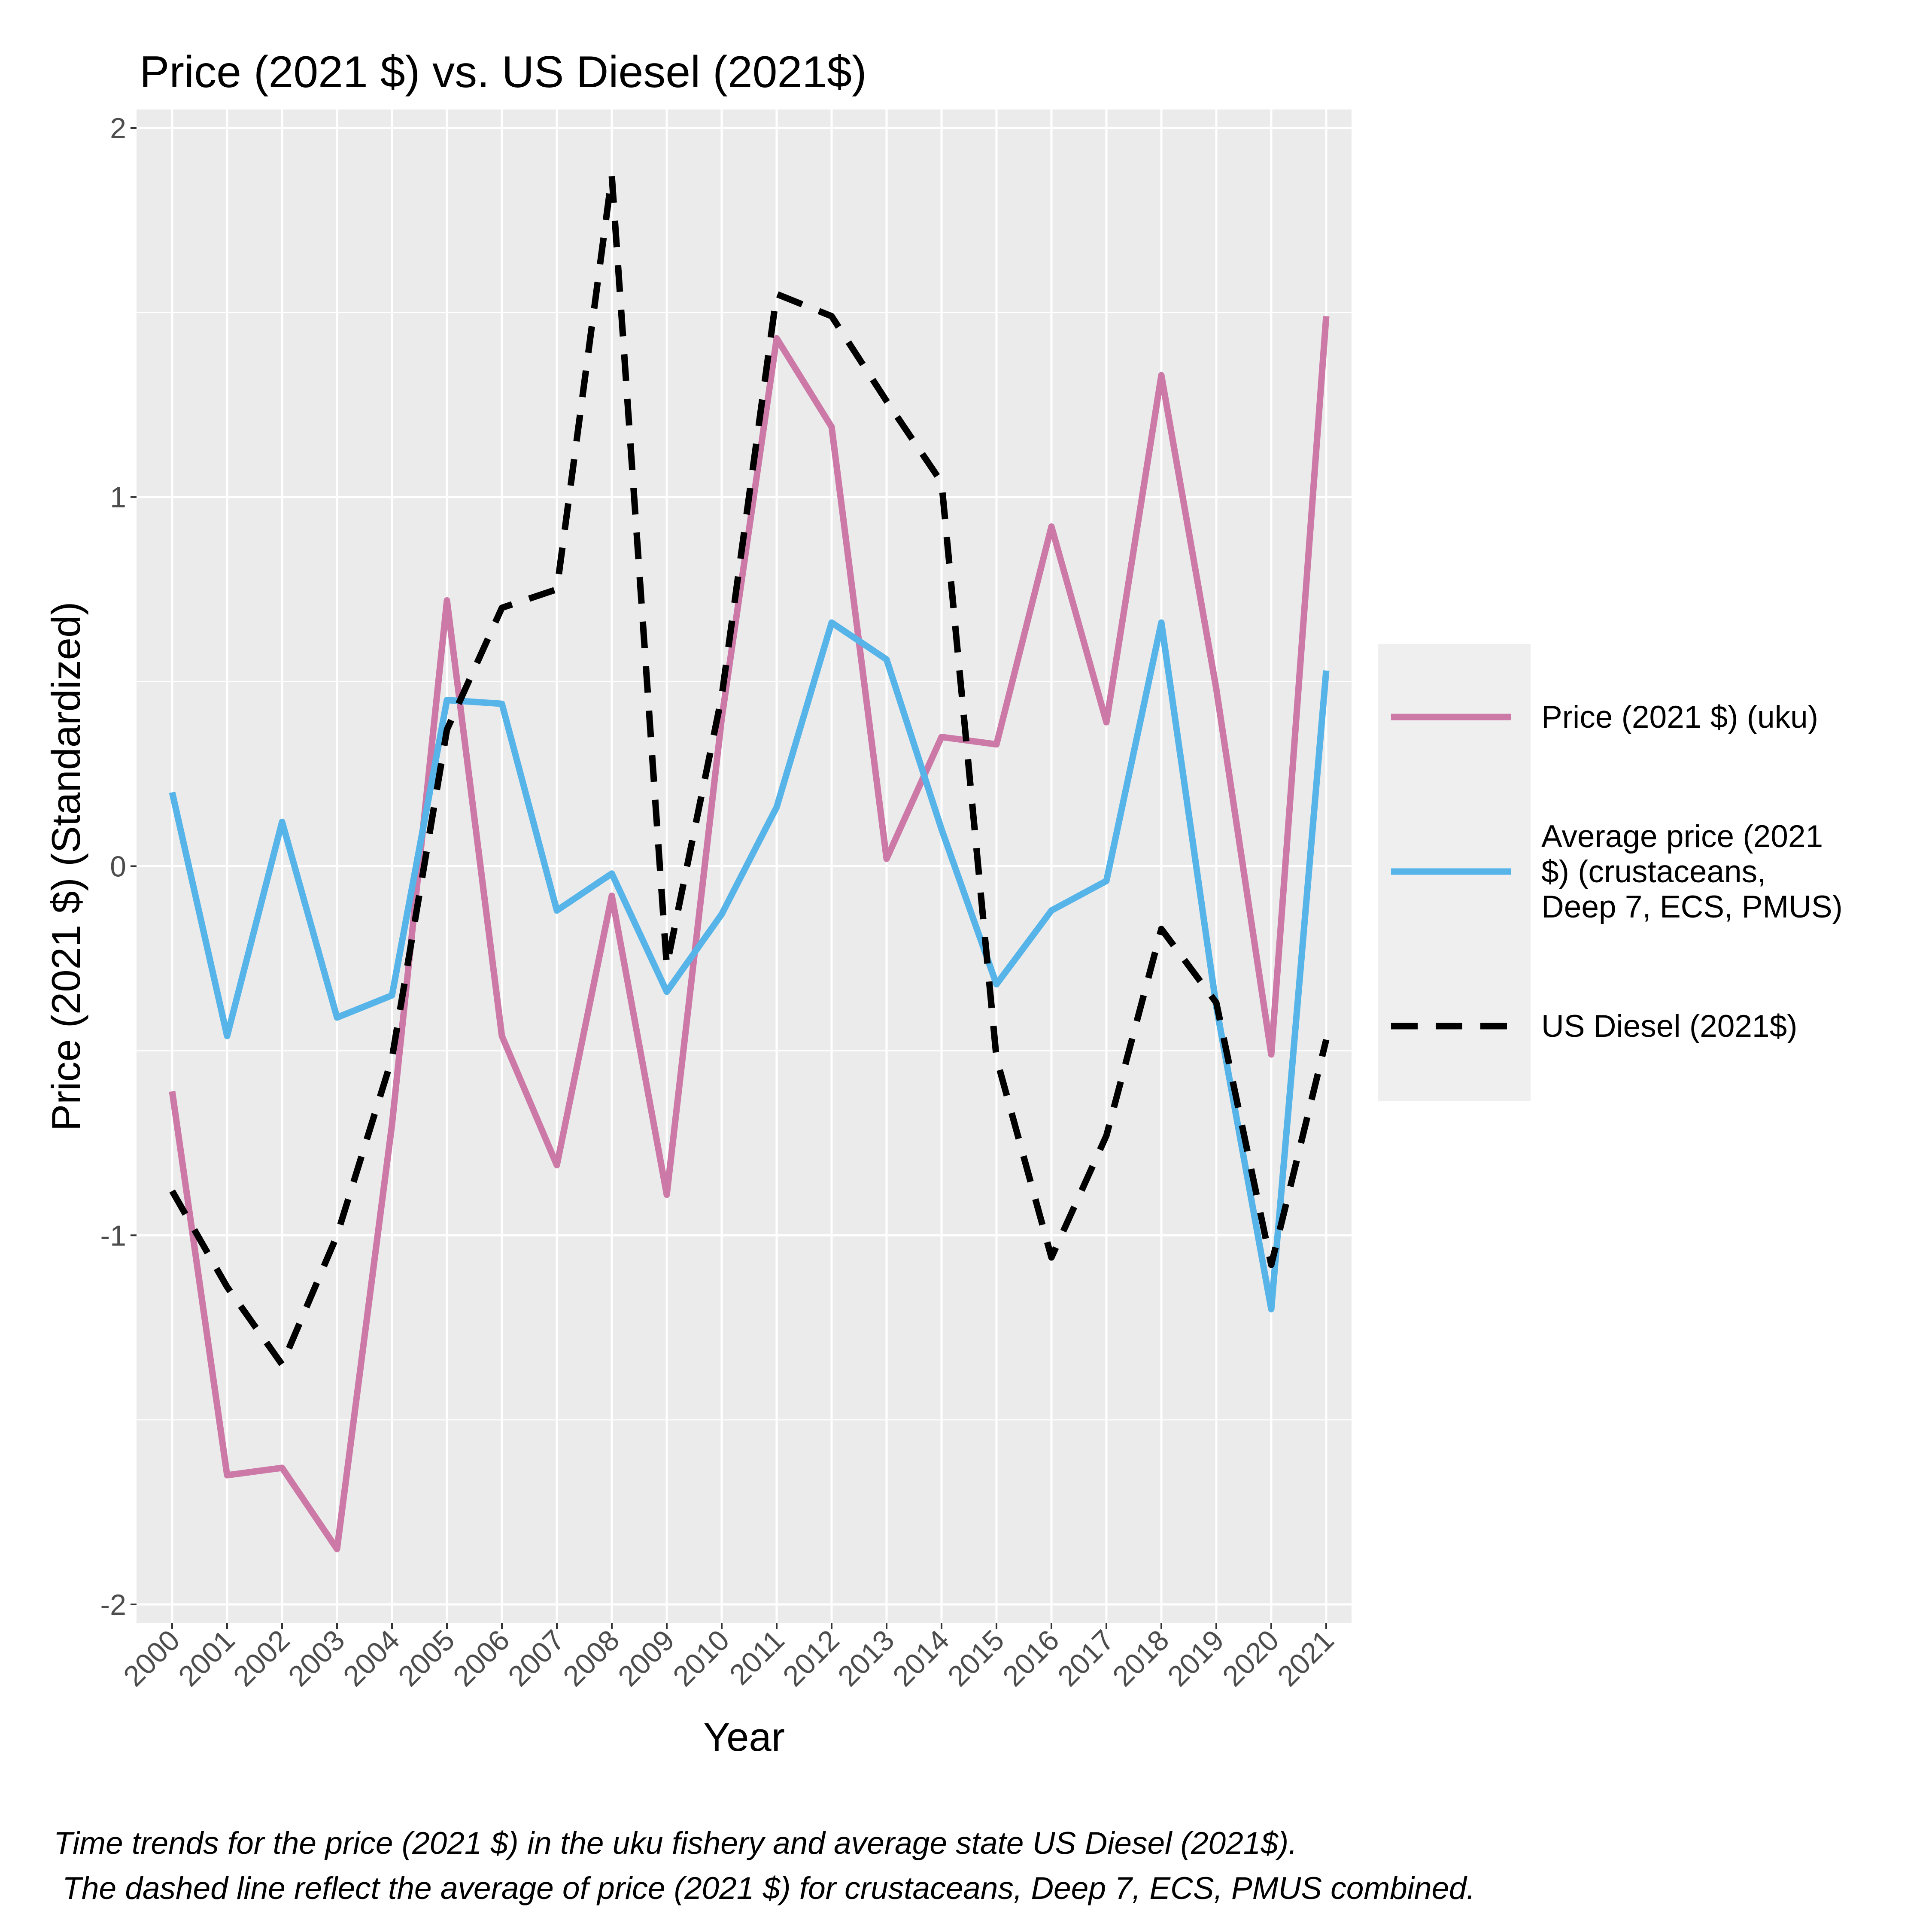  I want to click on x-tick-label: 2008, so click(591, 1658).